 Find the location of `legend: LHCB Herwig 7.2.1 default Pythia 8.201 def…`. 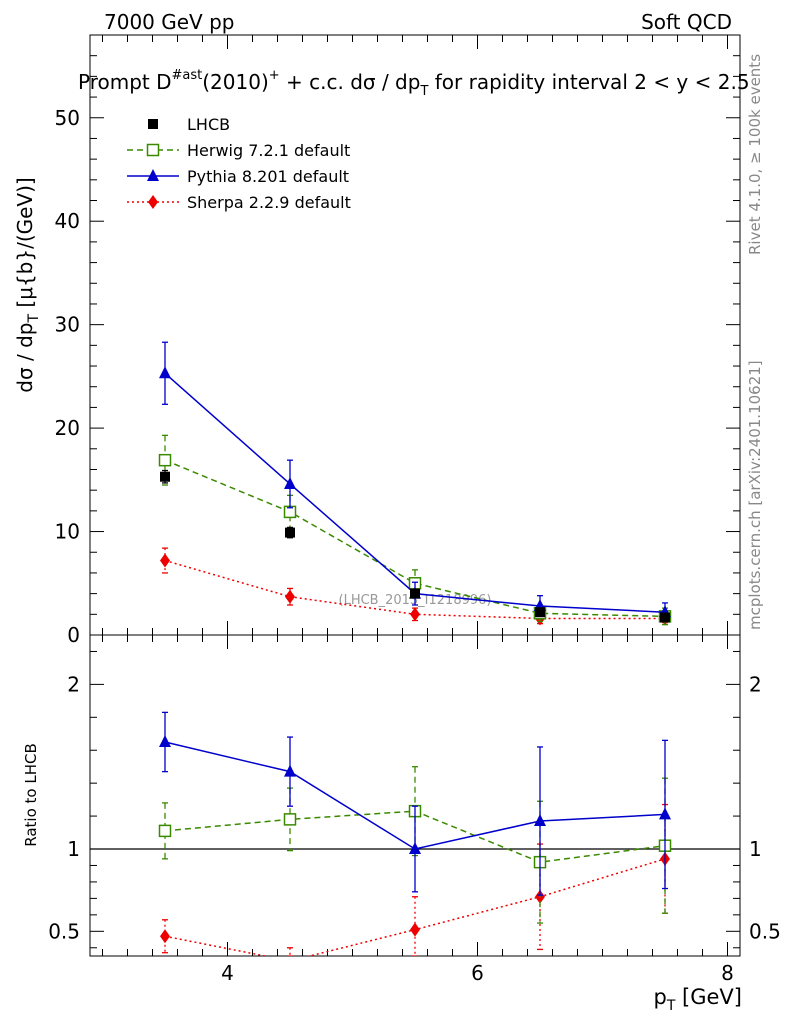

legend: LHCB Herwig 7.2.1 default Pythia 8.201 def… is located at coordinates (239, 163).